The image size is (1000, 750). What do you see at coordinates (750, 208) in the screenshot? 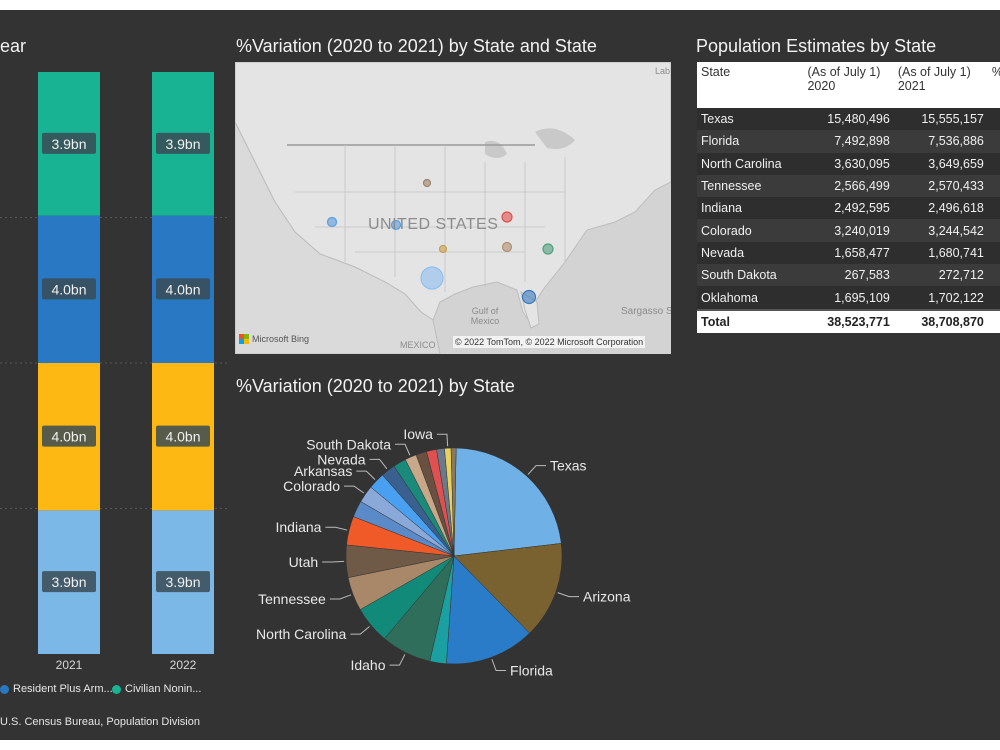
I see `cell-state: Indiana` at bounding box center [750, 208].